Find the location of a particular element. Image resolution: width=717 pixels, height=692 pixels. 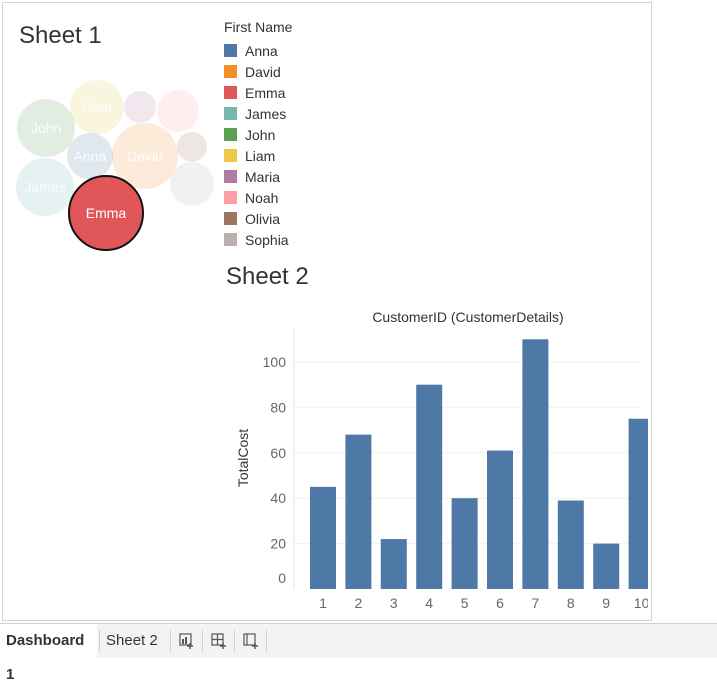

legend-item-liam: Liam is located at coordinates (258, 155).